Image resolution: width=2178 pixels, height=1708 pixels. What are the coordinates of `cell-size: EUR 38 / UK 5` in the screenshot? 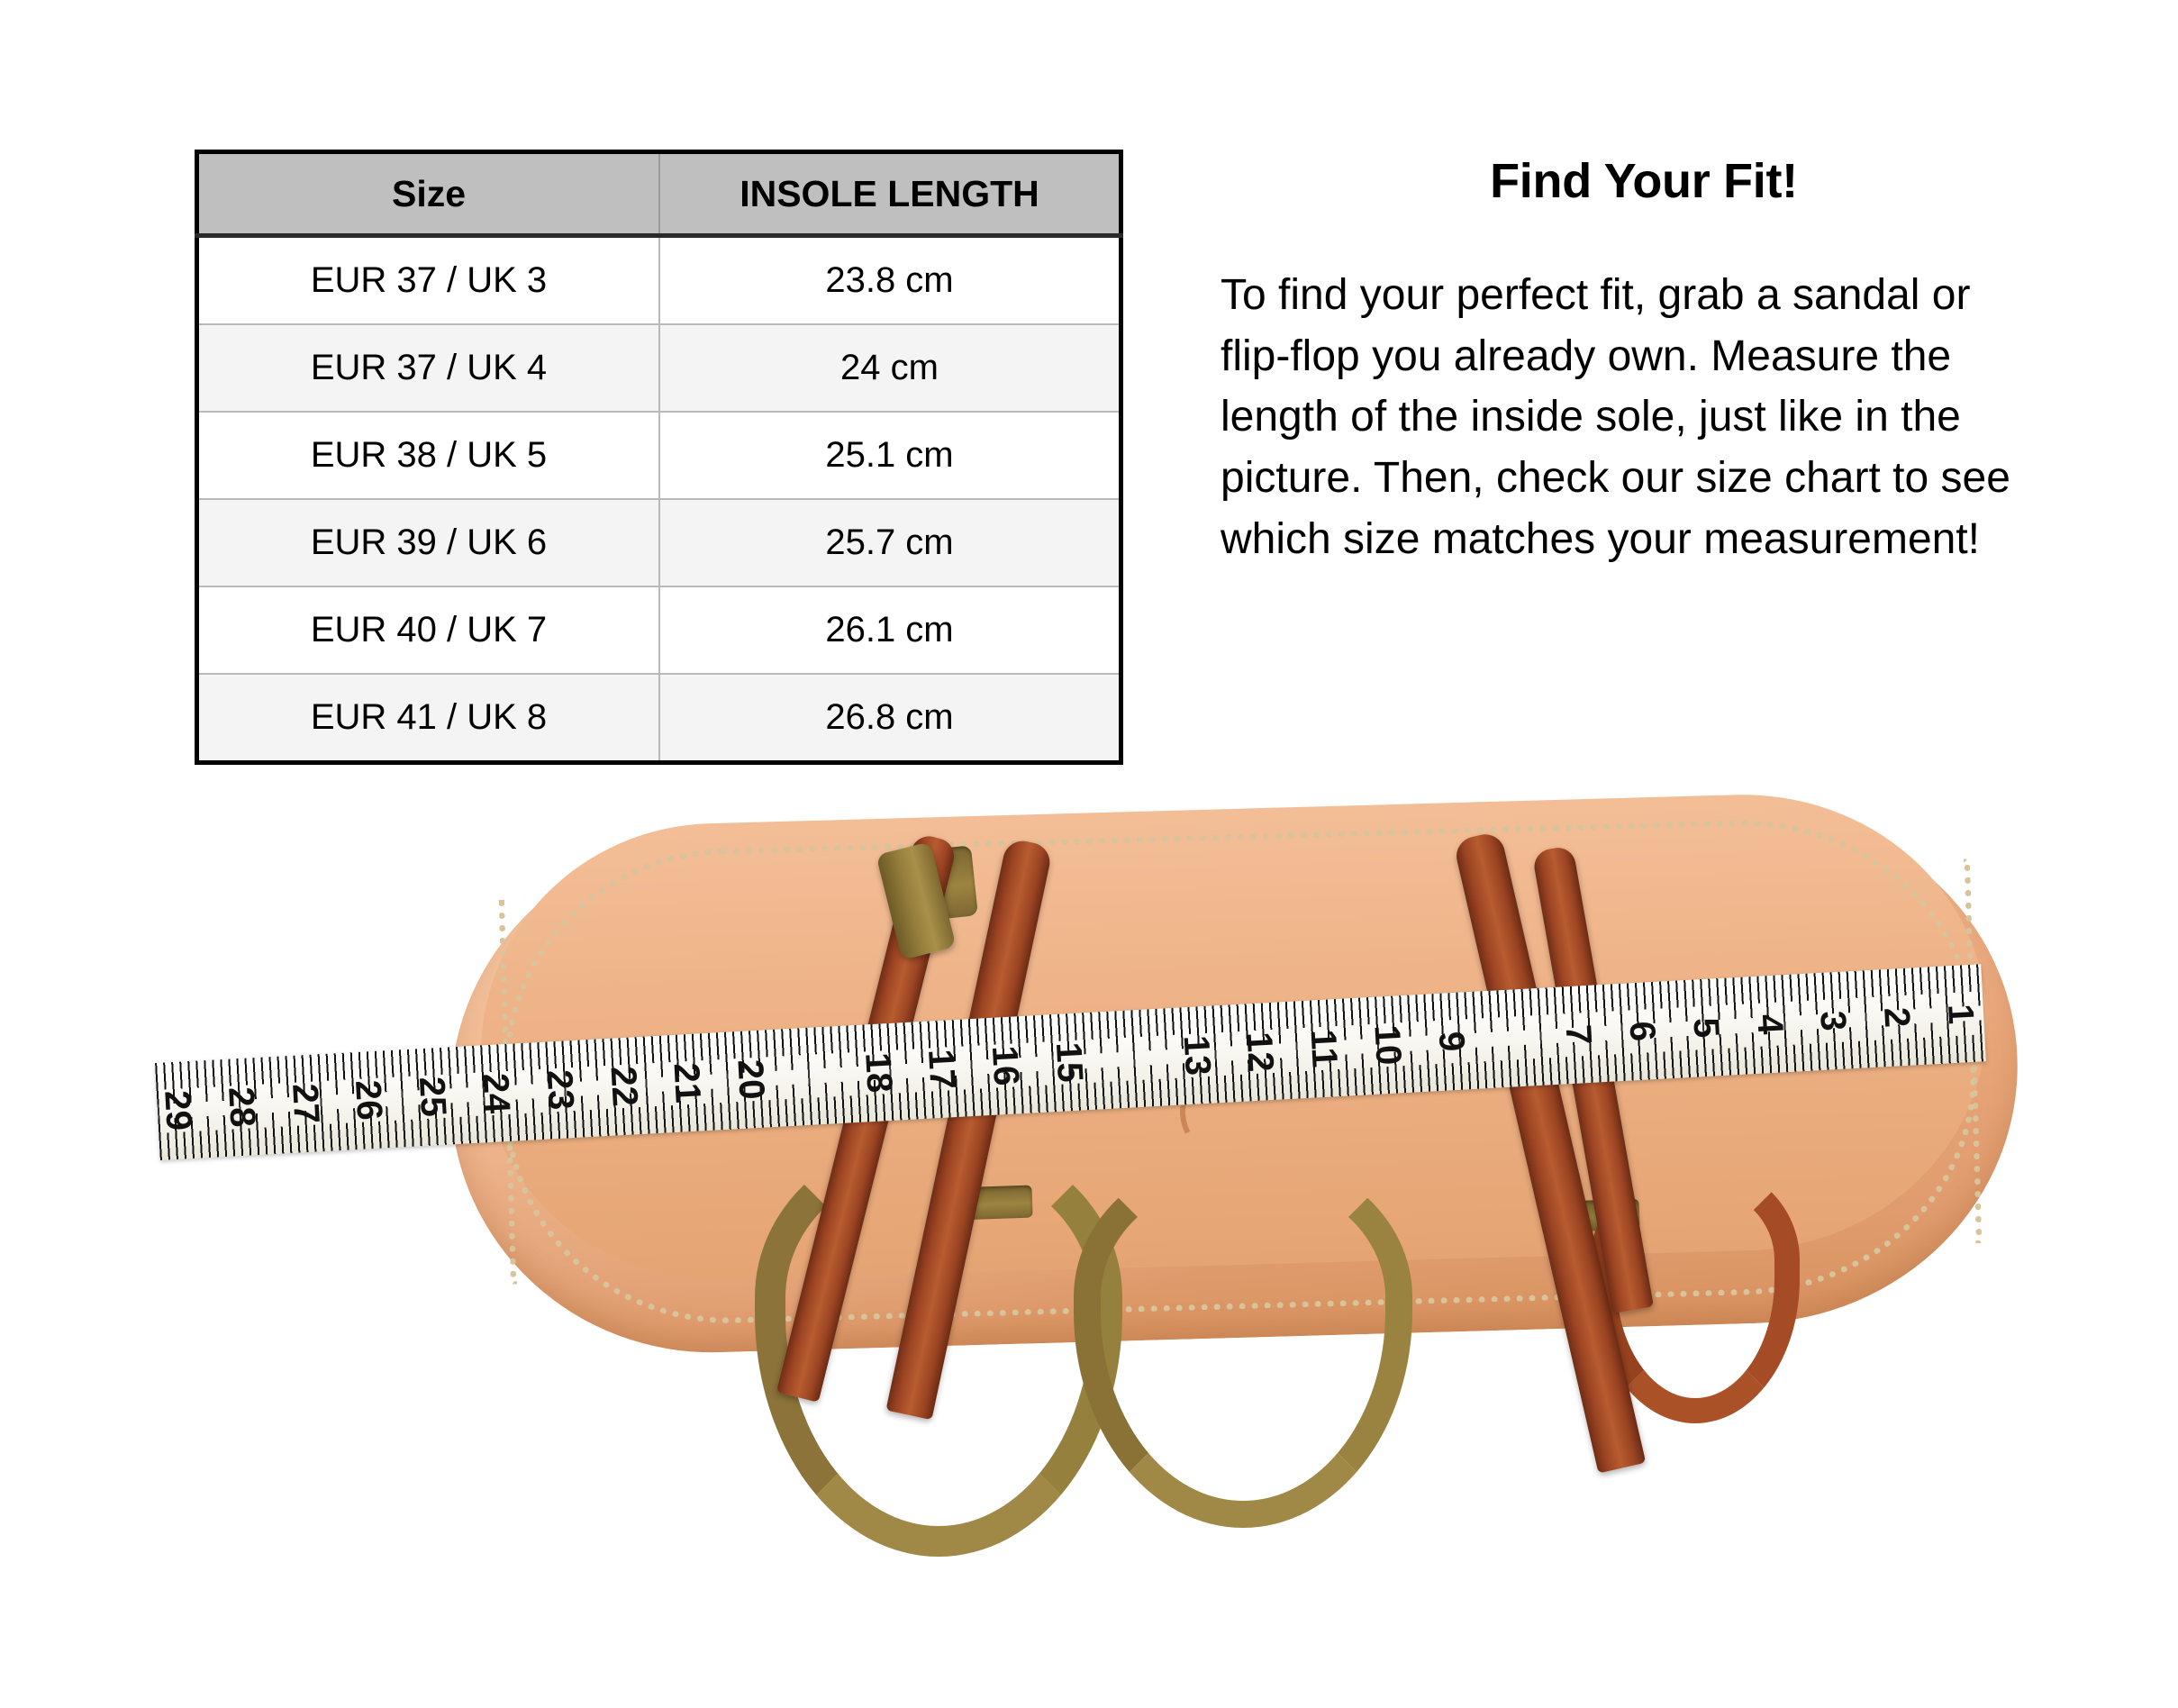 It's located at (427, 456).